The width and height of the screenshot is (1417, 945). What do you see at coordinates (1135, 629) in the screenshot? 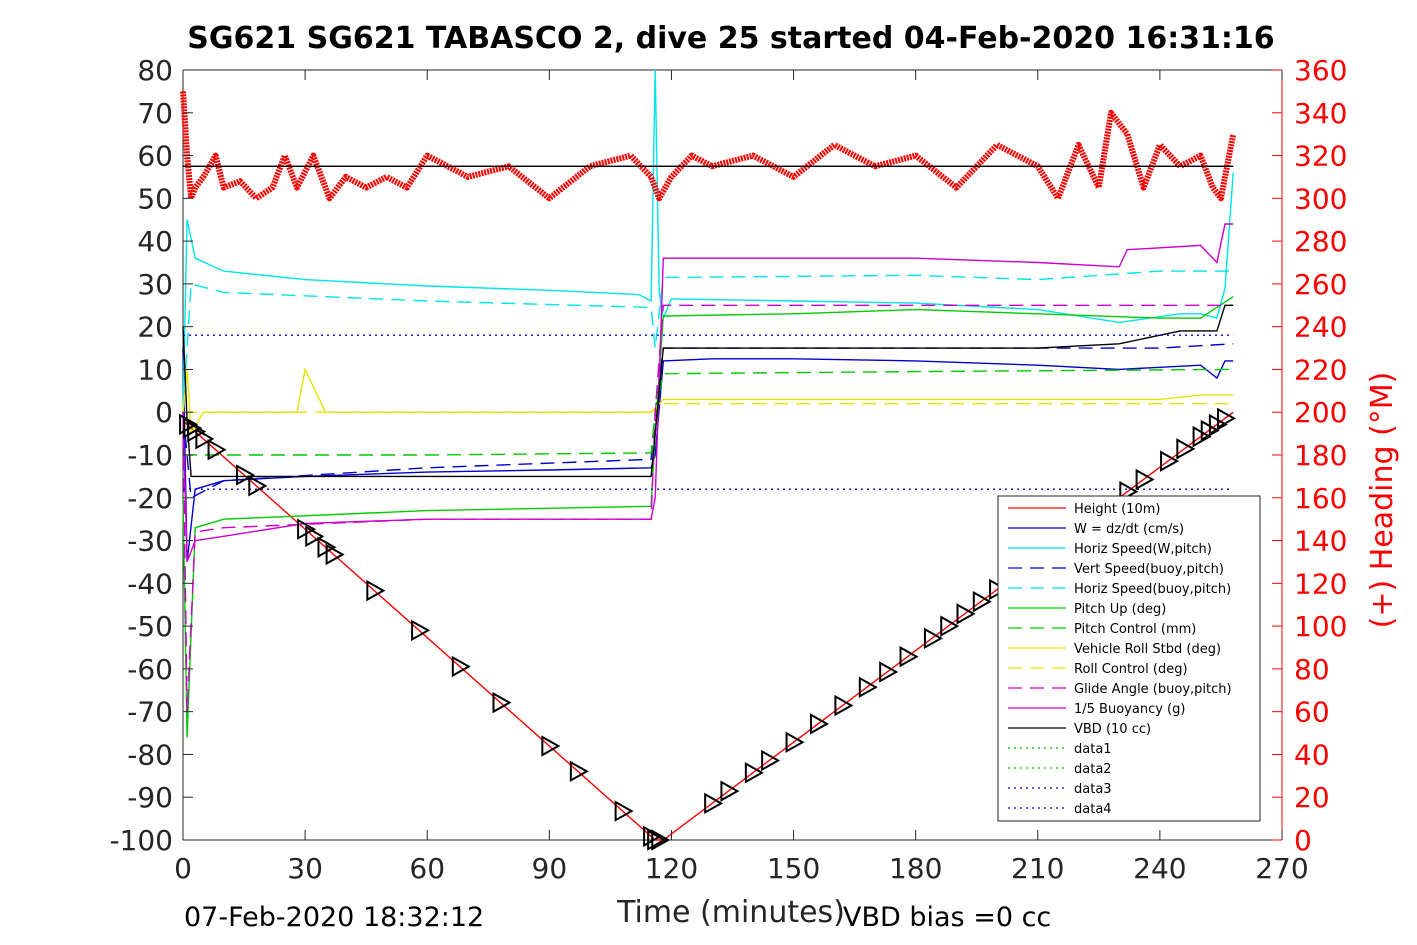
I see `legend-label: Pitch Control (mm)` at bounding box center [1135, 629].